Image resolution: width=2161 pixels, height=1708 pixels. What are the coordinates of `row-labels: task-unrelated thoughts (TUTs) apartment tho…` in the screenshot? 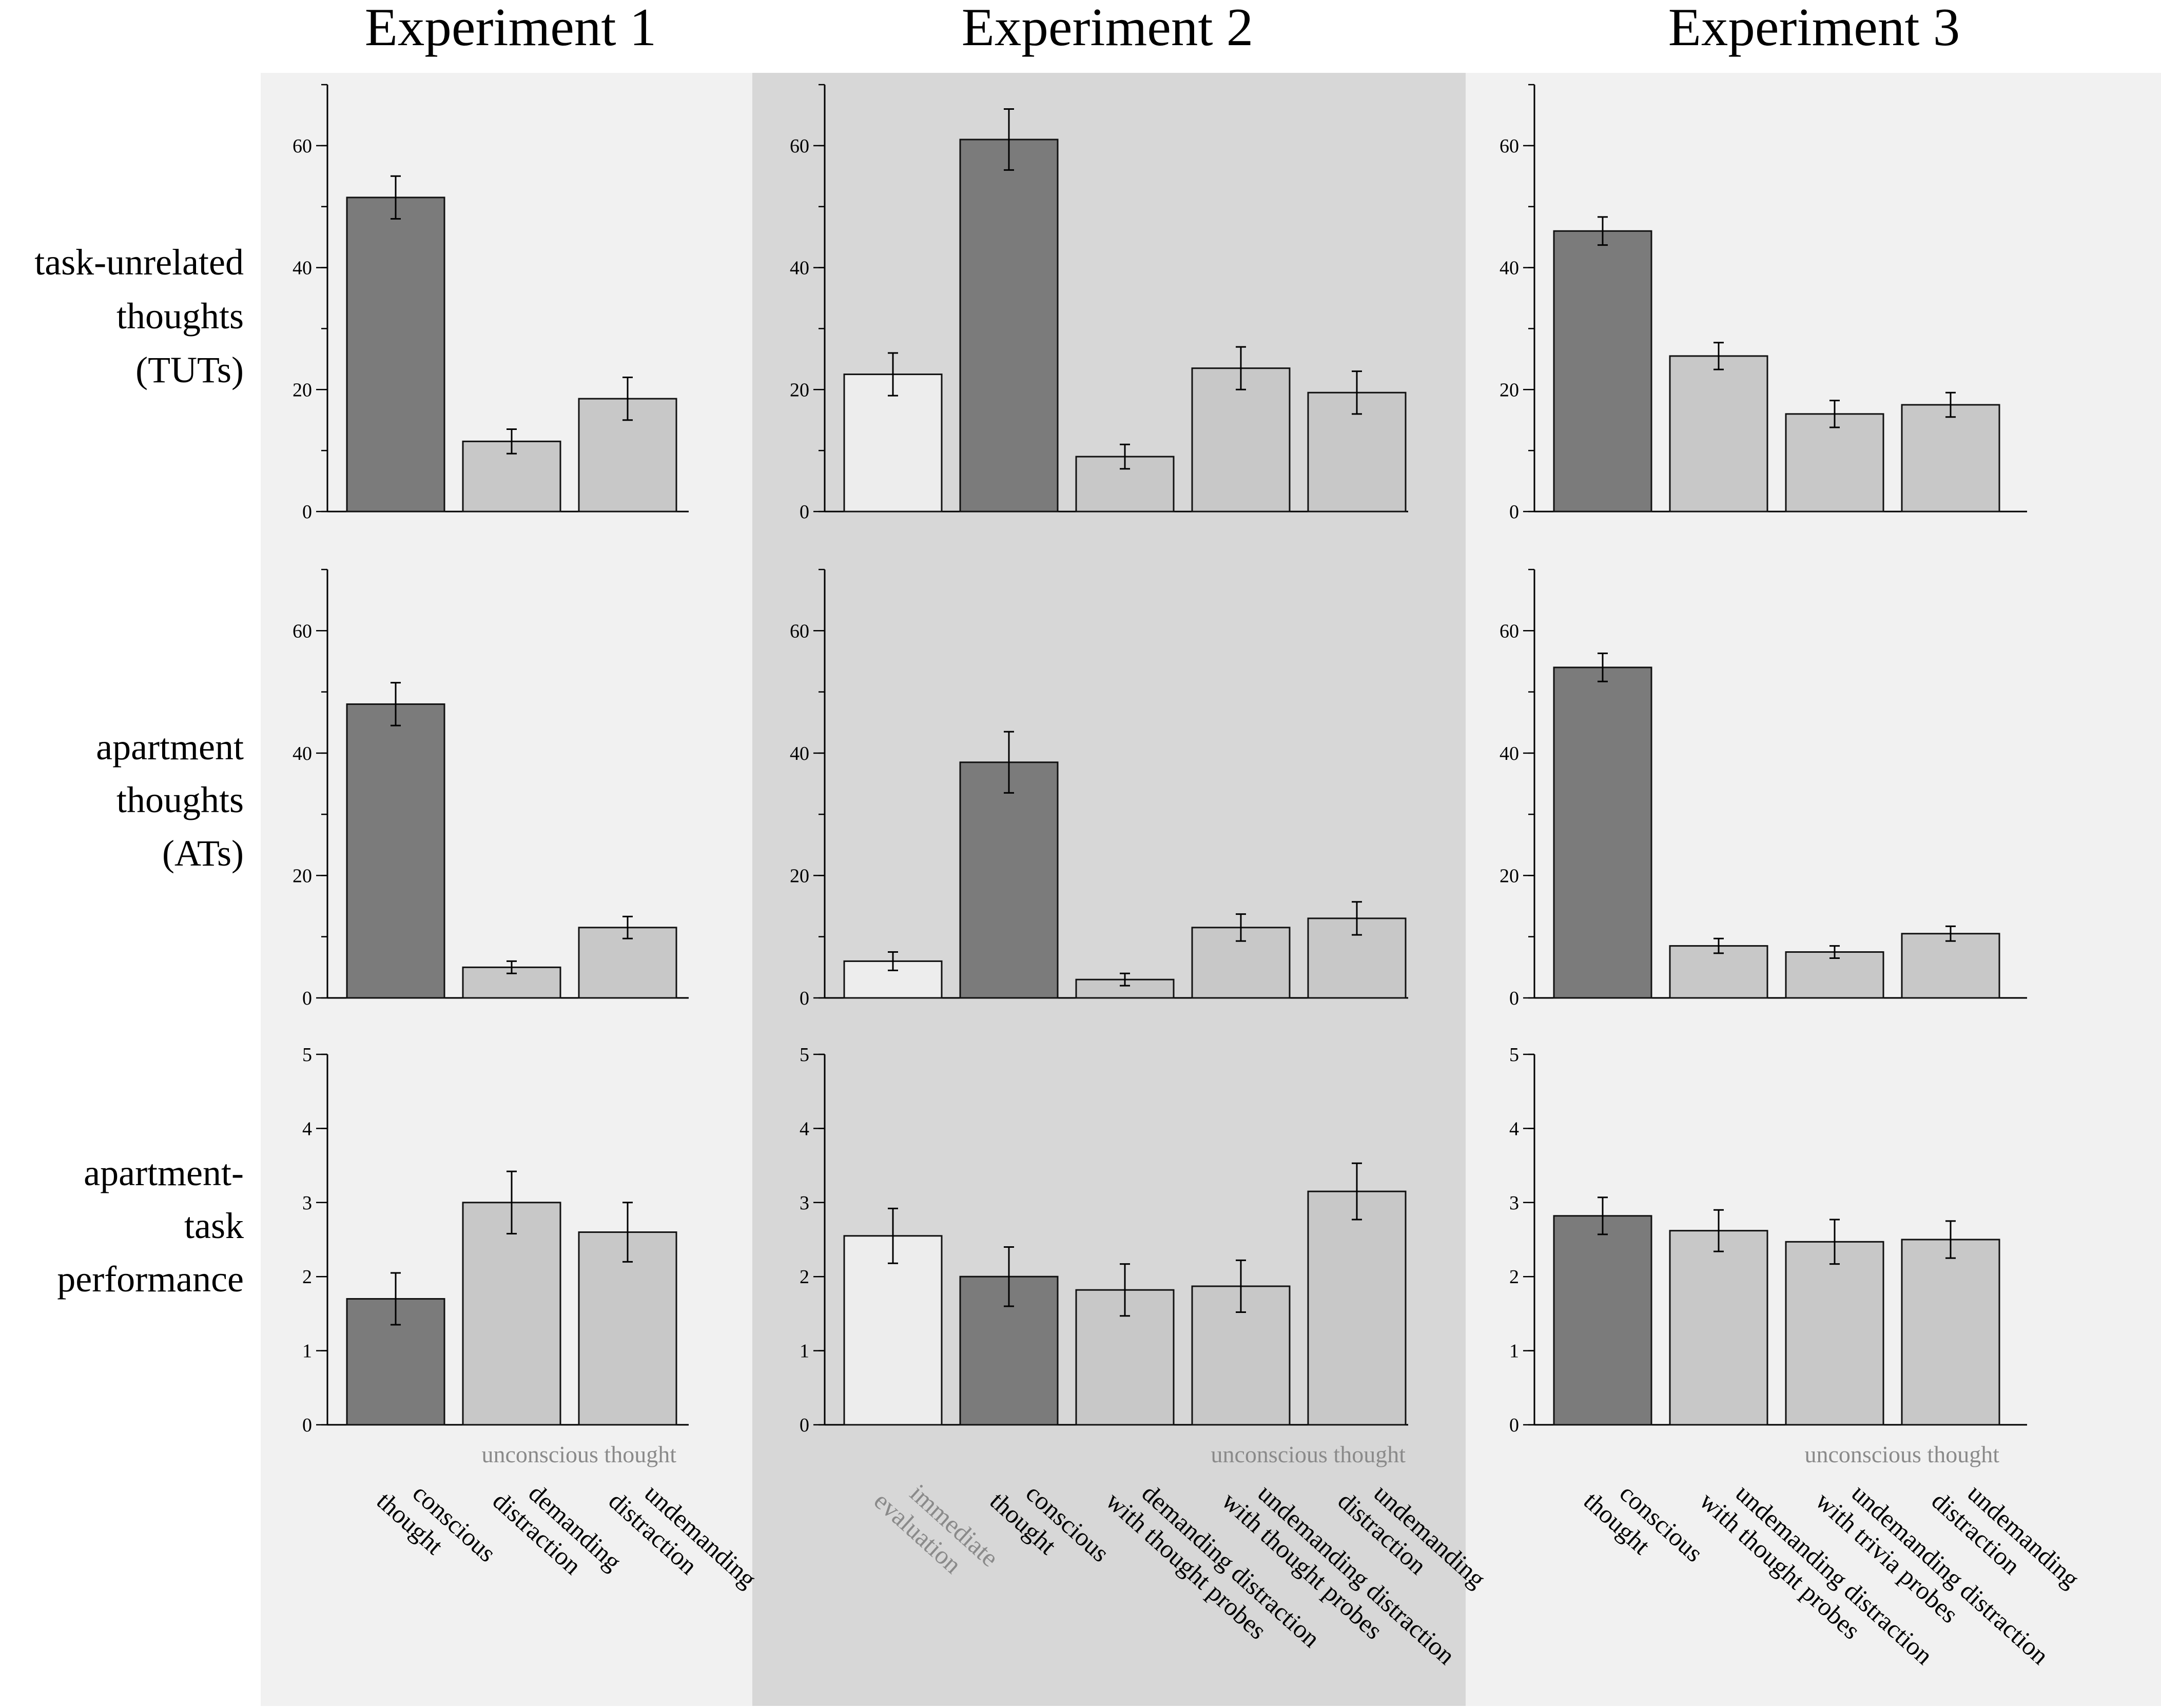 It's located at (139, 771).